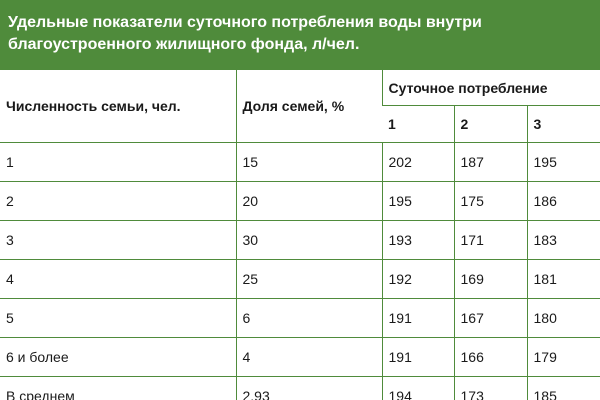 Image resolution: width=600 pixels, height=400 pixels. Describe the element at coordinates (308, 106) in the screenshot. I see `header-family-share: Доля семей, %` at that location.